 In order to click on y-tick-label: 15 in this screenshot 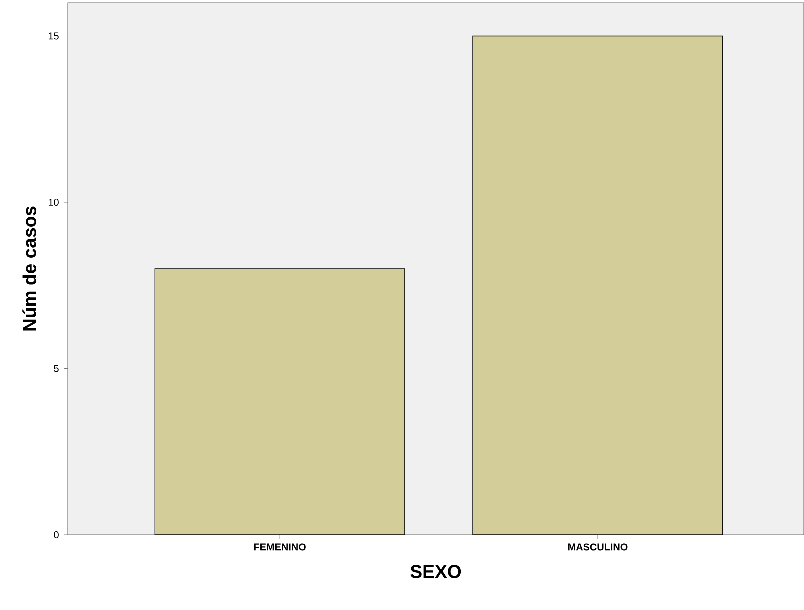, I will do `click(53, 36)`.